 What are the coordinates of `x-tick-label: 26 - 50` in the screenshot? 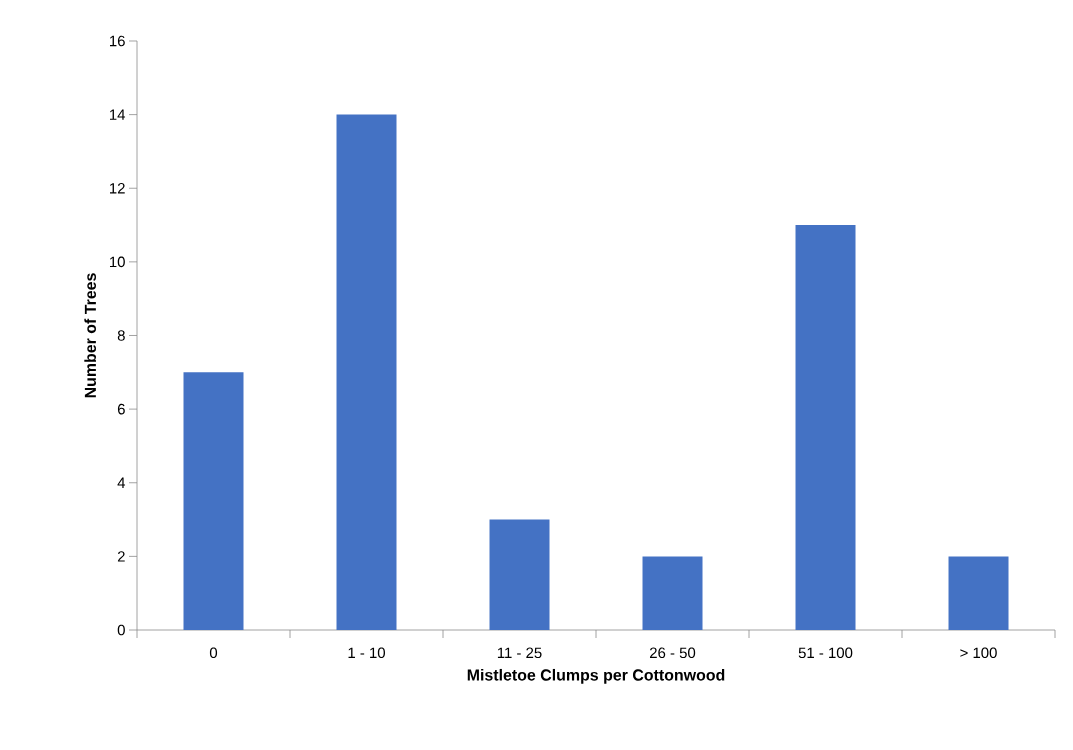 It's located at (672, 653).